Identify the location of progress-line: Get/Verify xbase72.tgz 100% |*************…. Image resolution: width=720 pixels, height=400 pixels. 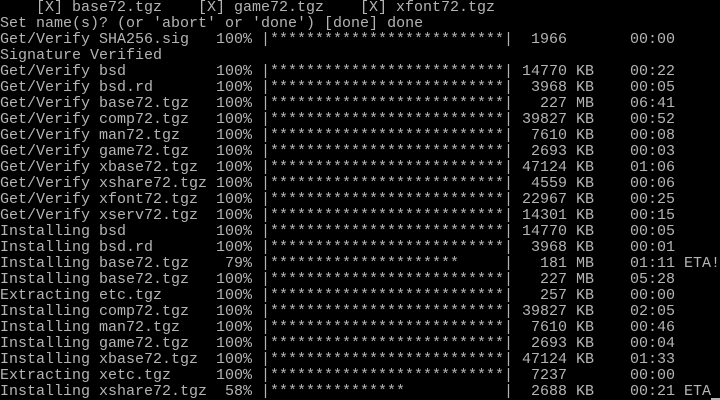
(360, 168).